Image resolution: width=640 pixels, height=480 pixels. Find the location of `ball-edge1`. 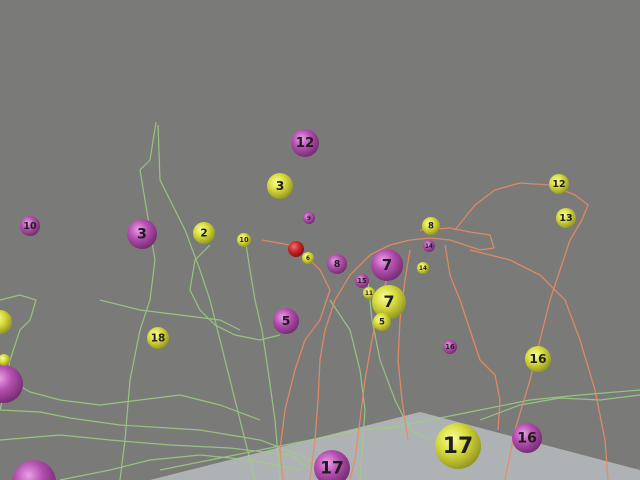

ball-edge1 is located at coordinates (6, 322).